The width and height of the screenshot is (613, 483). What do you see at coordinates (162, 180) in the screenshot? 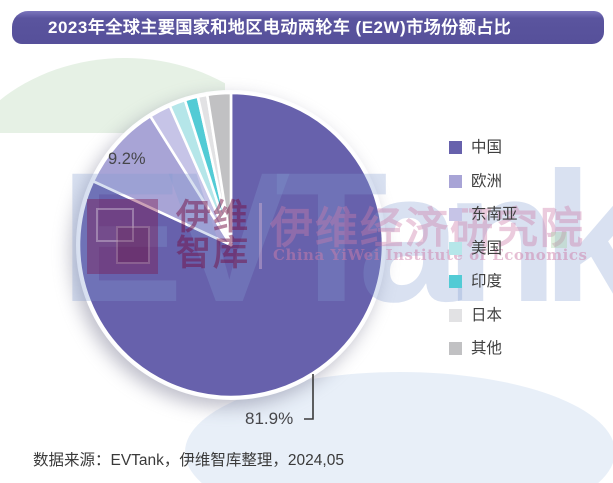
I see `pie-slice-europe` at bounding box center [162, 180].